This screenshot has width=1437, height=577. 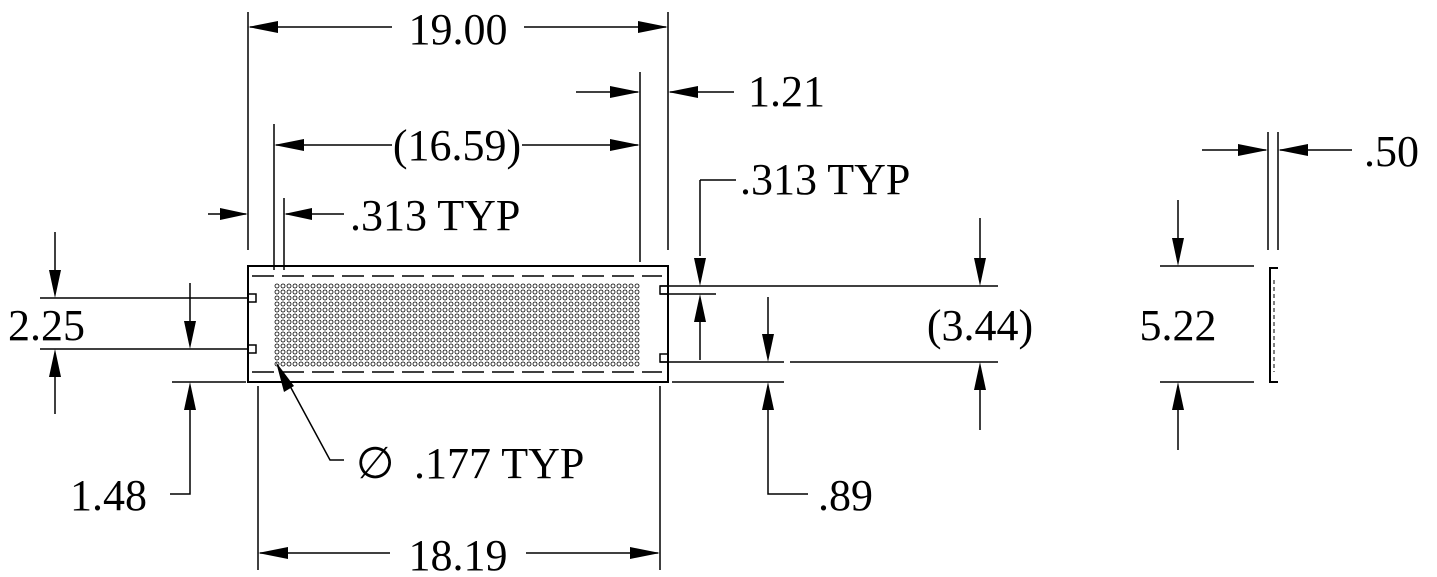 What do you see at coordinates (1310, 188) in the screenshot?
I see `dim-side-thickness: .50` at bounding box center [1310, 188].